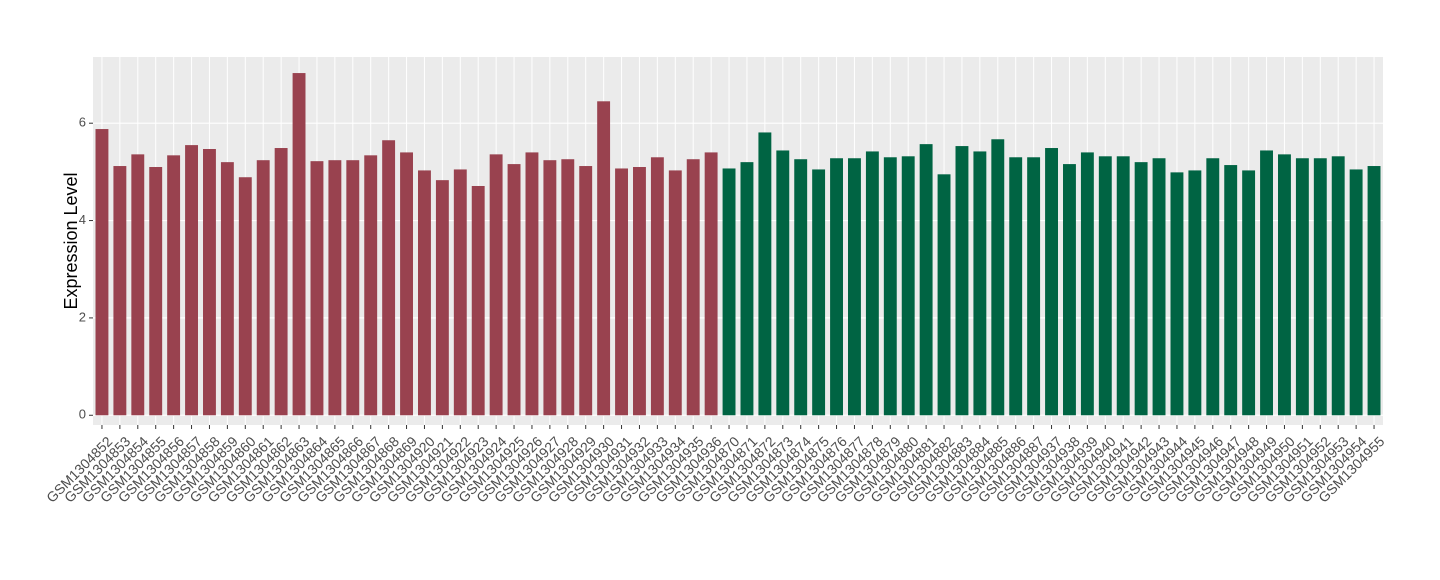  What do you see at coordinates (71, 240) in the screenshot?
I see `y-axis-label: Expression Level` at bounding box center [71, 240].